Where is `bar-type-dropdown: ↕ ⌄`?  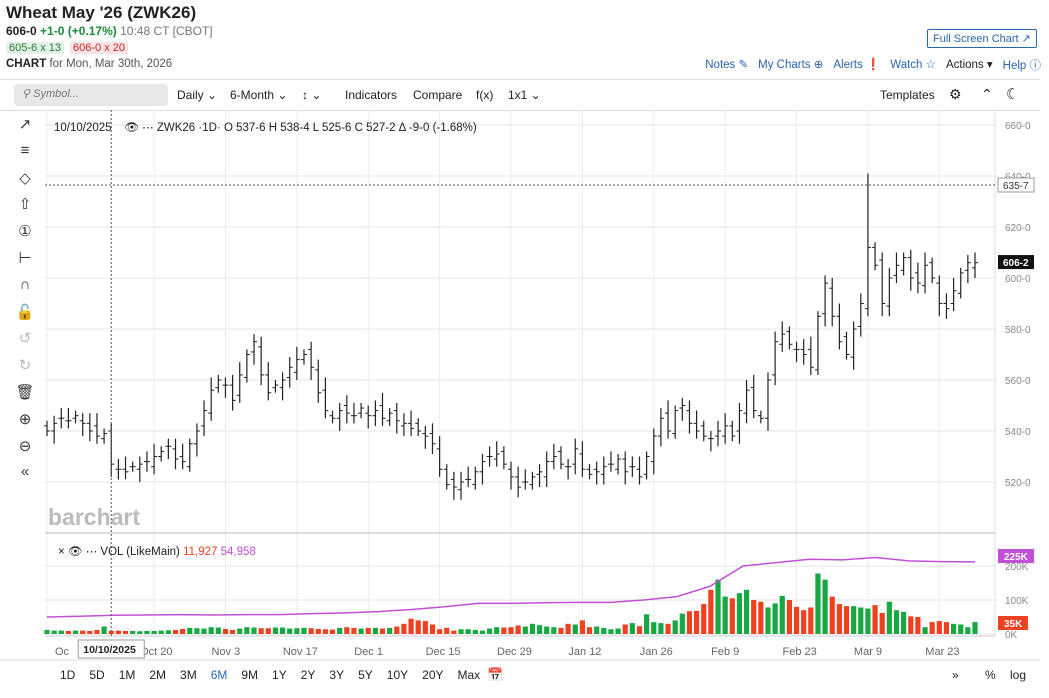 bar-type-dropdown: ↕ ⌄ is located at coordinates (312, 95).